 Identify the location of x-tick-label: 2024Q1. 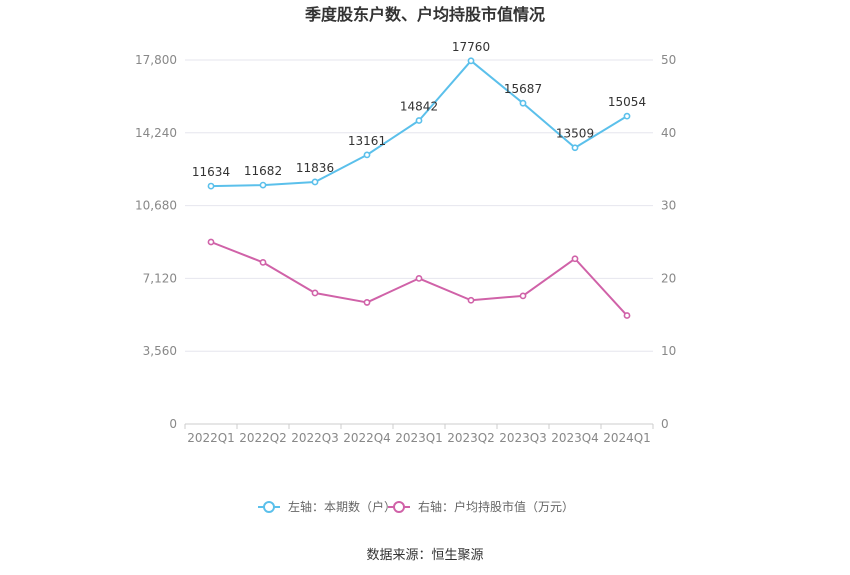
(627, 438).